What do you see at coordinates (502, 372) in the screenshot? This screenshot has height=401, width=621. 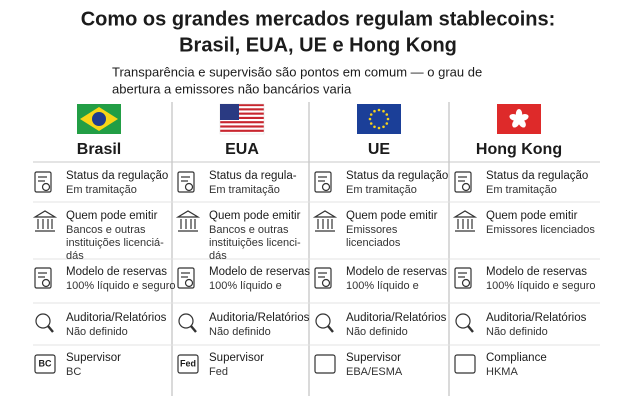 I see `row-value: HKMA` at bounding box center [502, 372].